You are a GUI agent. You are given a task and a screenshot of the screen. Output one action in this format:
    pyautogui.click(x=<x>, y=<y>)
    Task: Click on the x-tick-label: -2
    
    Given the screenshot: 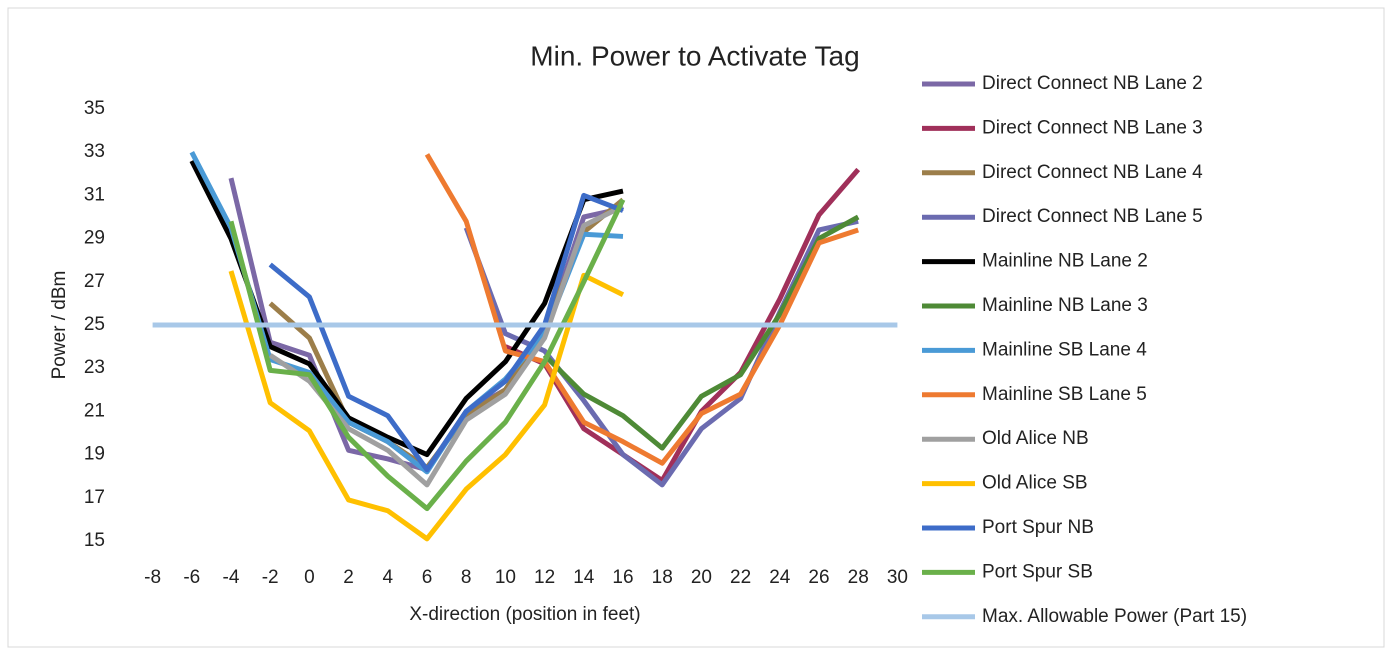 What is the action you would take?
    pyautogui.click(x=270, y=577)
    